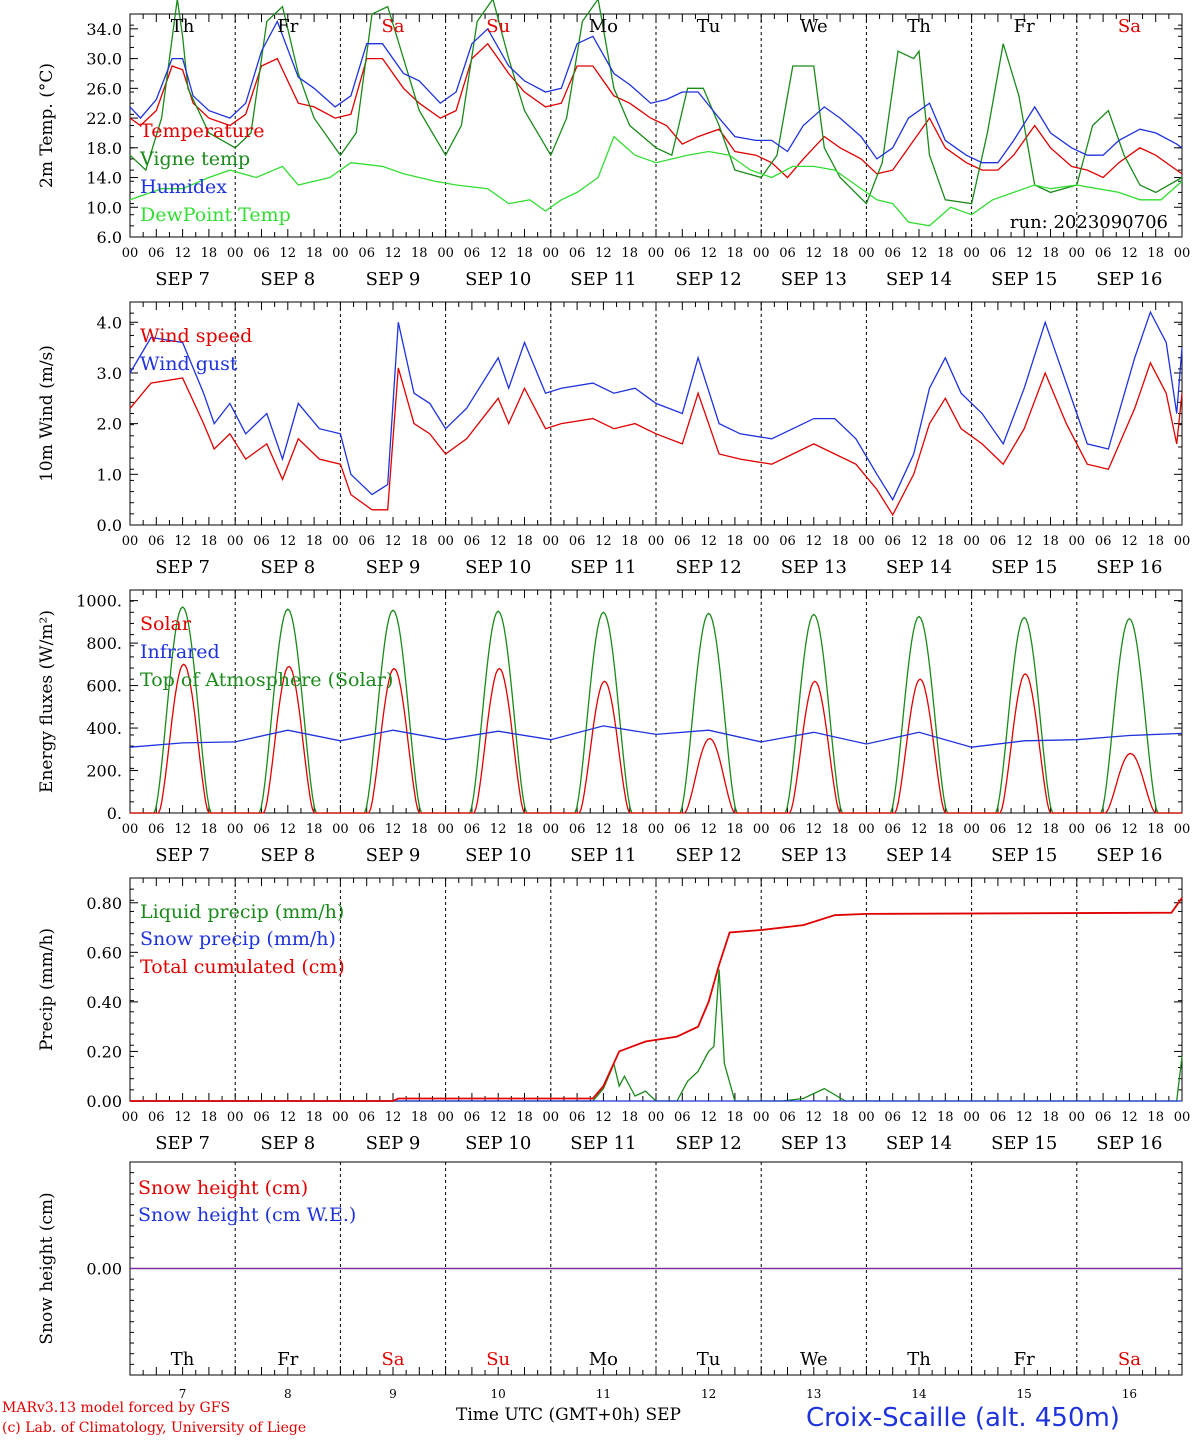  I want to click on y-tick-label: 200., so click(104, 771).